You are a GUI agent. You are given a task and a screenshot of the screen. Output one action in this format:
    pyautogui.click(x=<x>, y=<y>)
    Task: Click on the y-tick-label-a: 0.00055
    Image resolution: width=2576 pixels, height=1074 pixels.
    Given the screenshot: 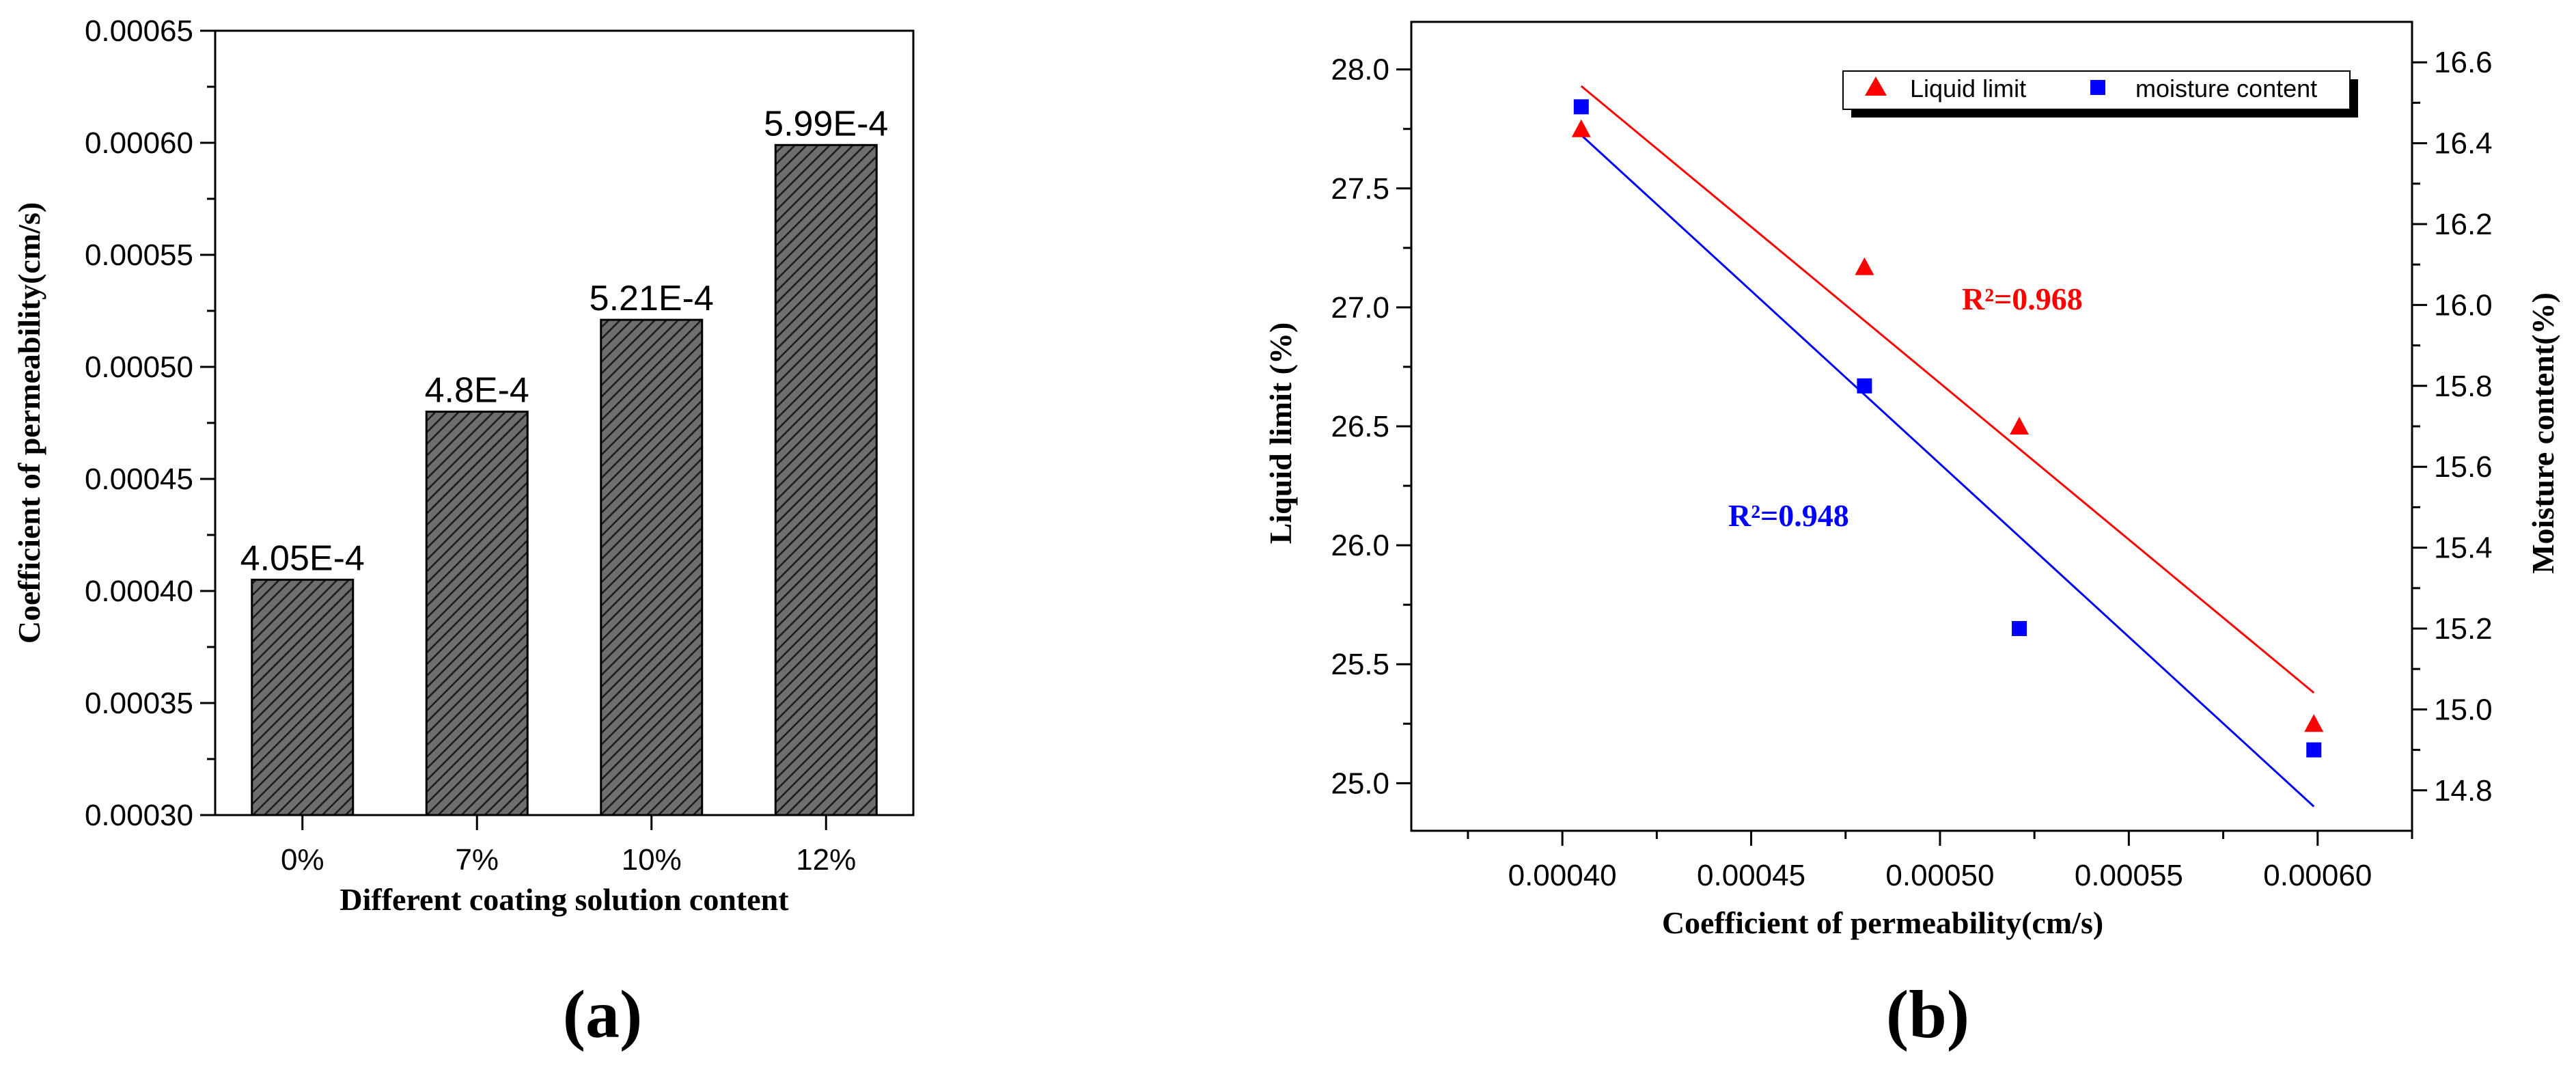 What is the action you would take?
    pyautogui.click(x=139, y=255)
    